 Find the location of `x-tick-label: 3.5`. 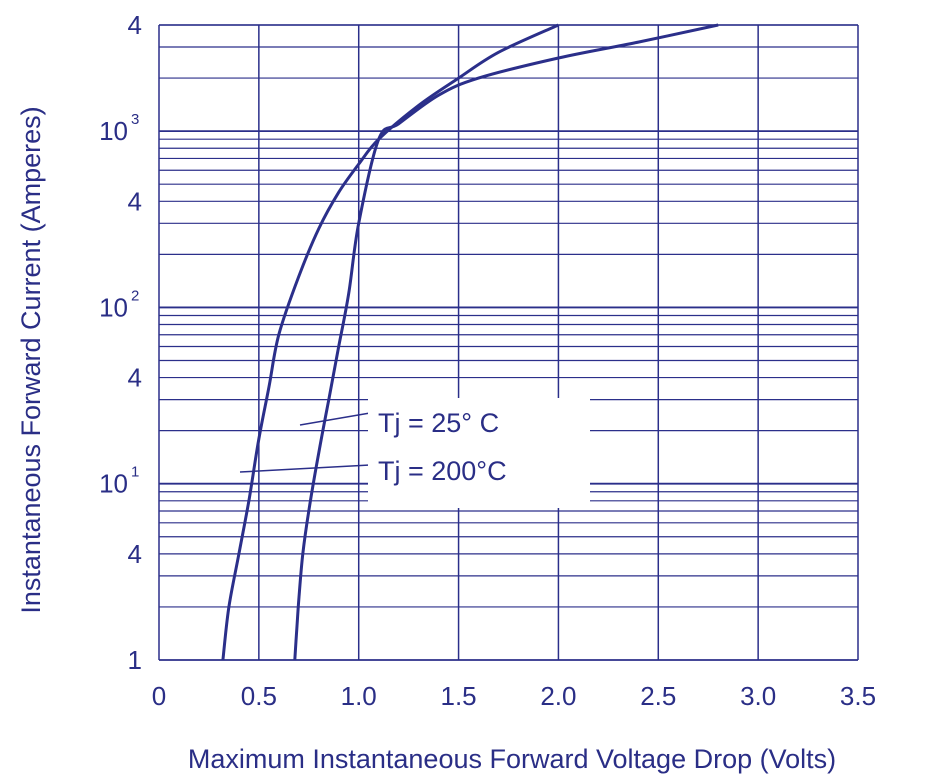

x-tick-label: 3.5 is located at coordinates (858, 696).